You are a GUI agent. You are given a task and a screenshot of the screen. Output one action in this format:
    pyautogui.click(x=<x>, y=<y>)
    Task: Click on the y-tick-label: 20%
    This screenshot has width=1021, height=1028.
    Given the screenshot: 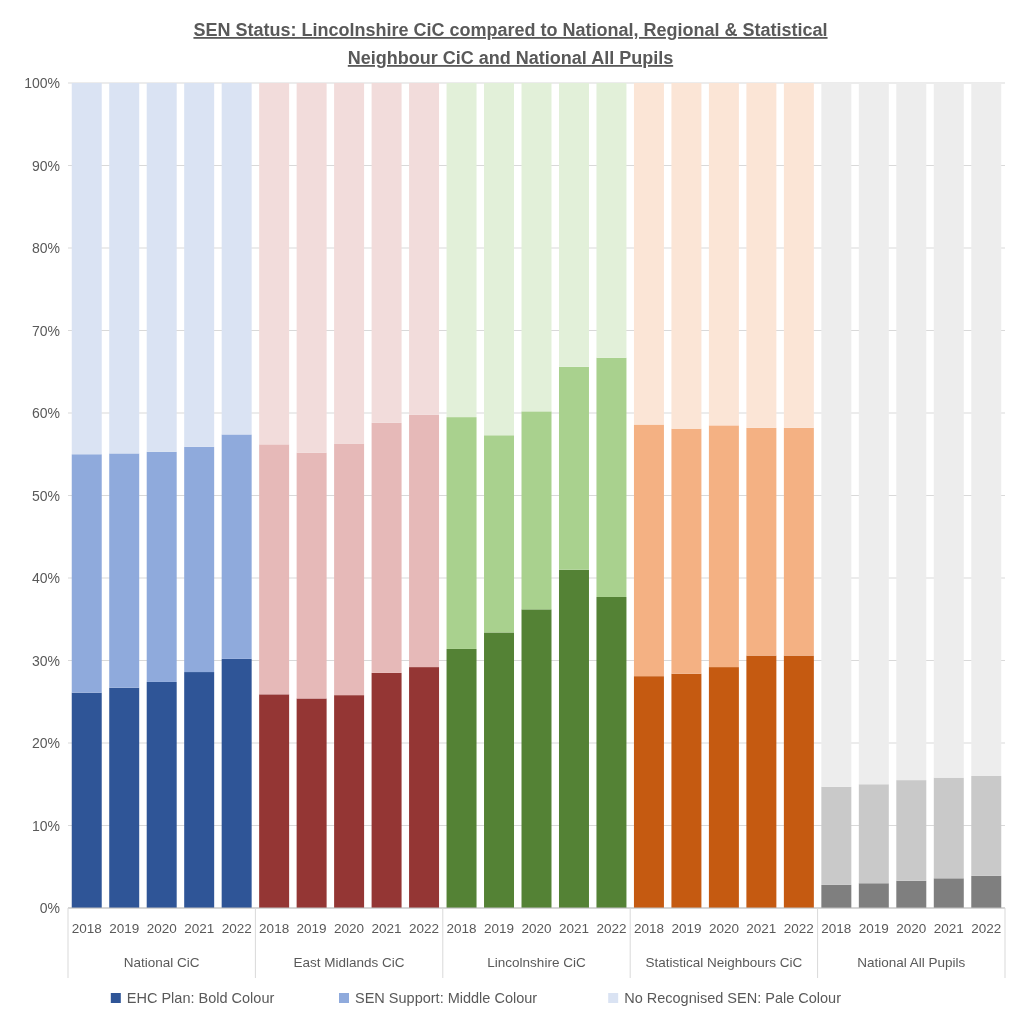 What is the action you would take?
    pyautogui.click(x=45, y=743)
    